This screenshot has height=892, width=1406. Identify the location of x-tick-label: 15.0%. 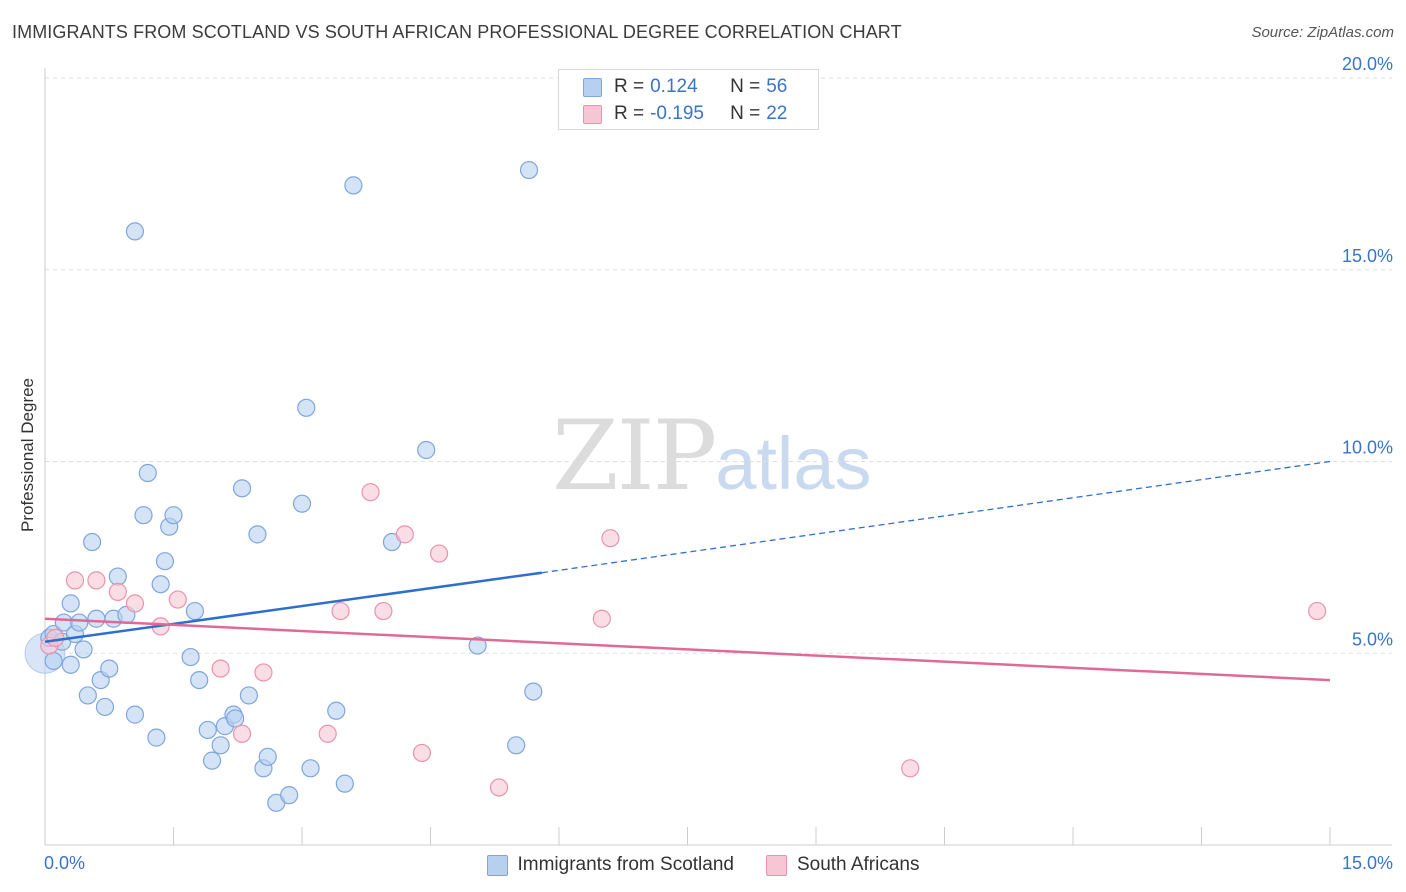
(1367, 863).